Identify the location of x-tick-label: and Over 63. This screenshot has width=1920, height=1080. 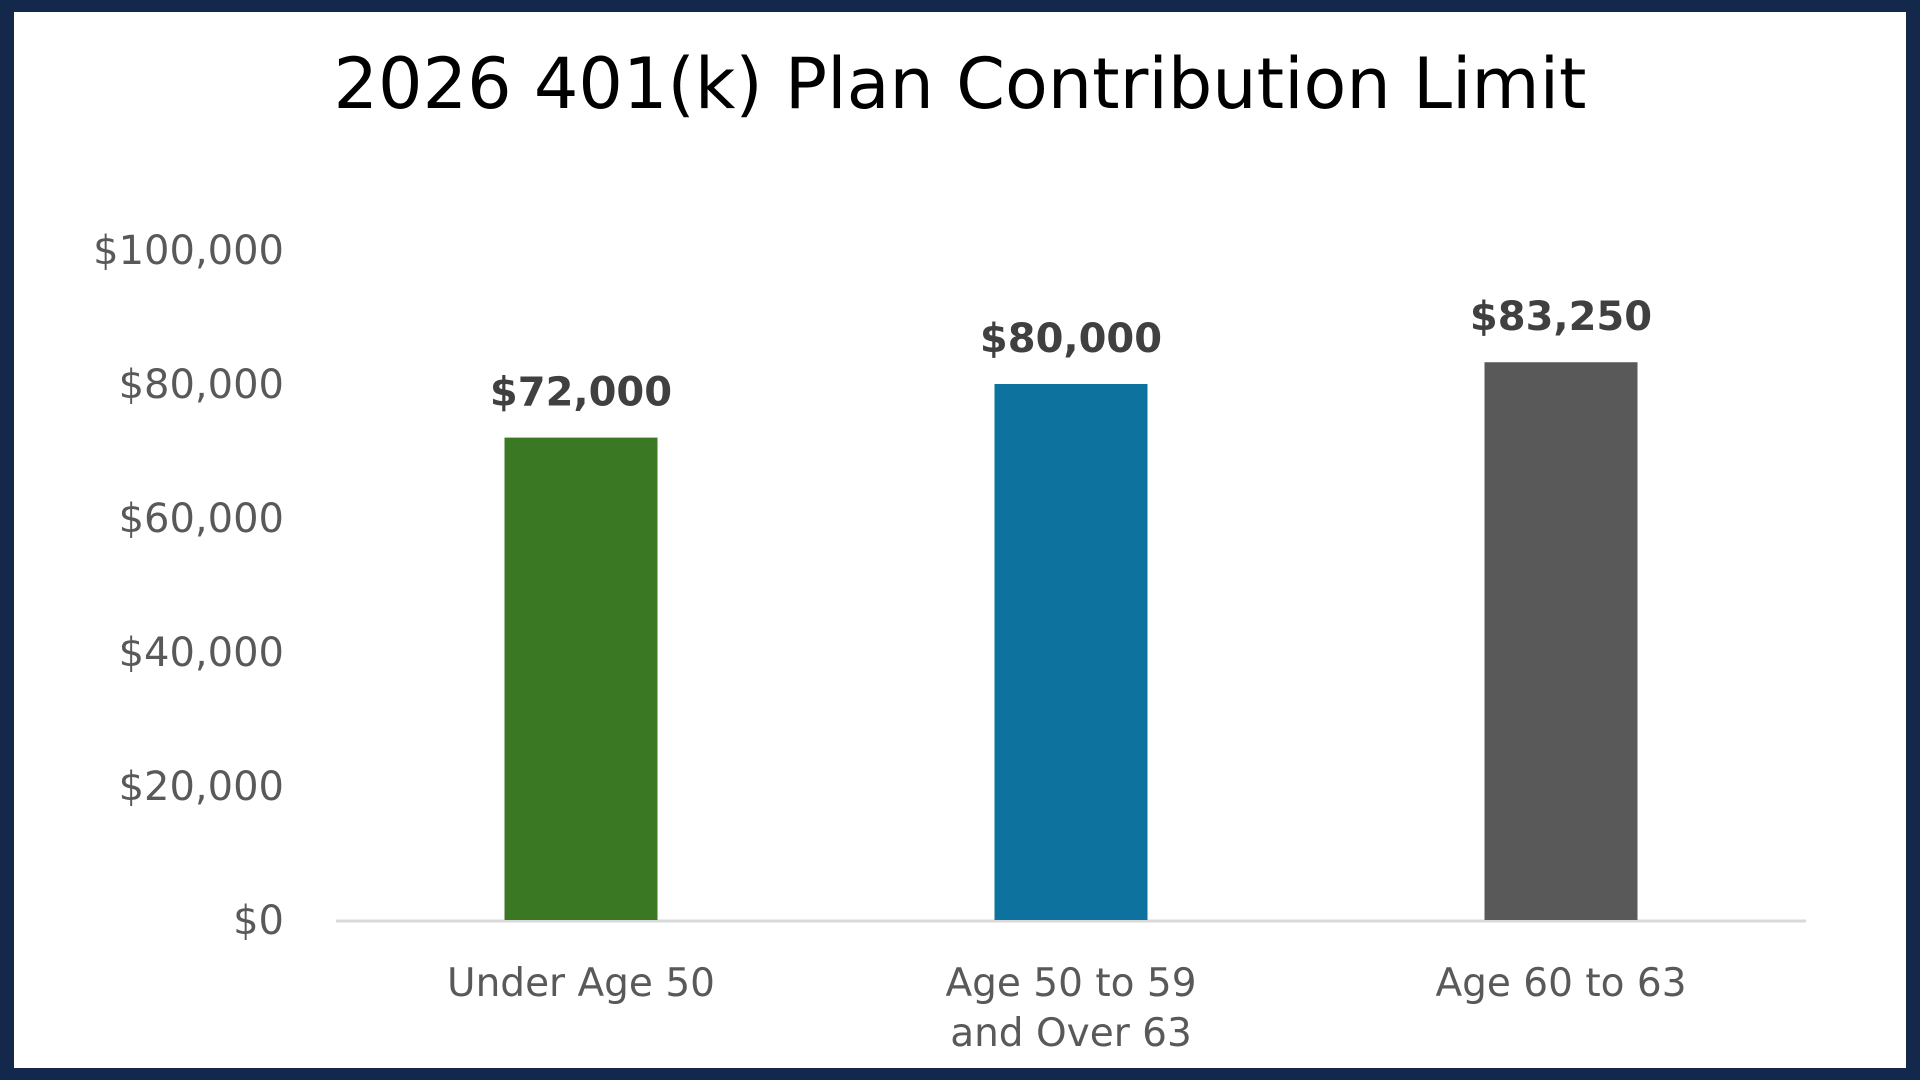
(1071, 1033).